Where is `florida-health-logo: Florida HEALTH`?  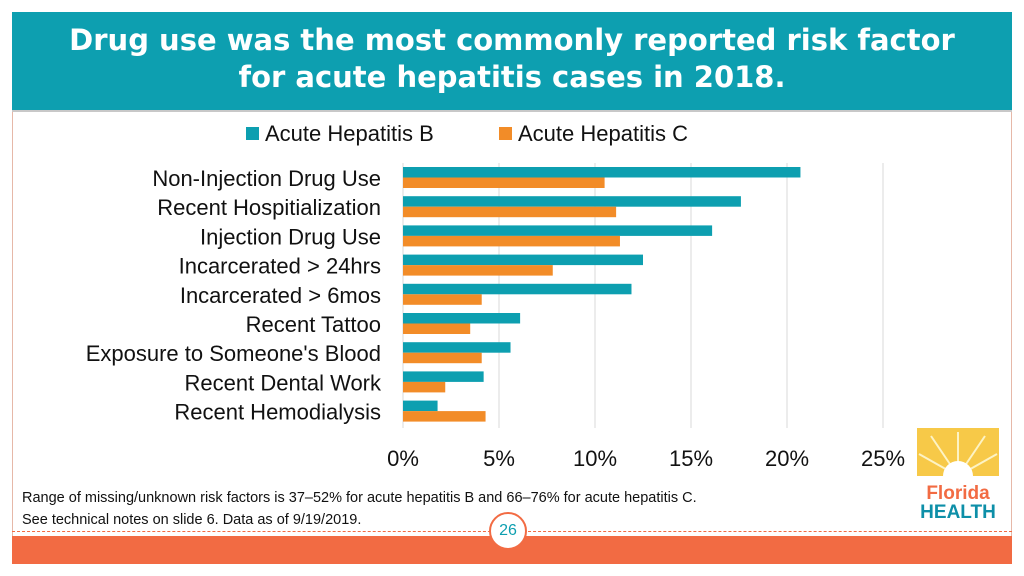
florida-health-logo: Florida HEALTH is located at coordinates (958, 474).